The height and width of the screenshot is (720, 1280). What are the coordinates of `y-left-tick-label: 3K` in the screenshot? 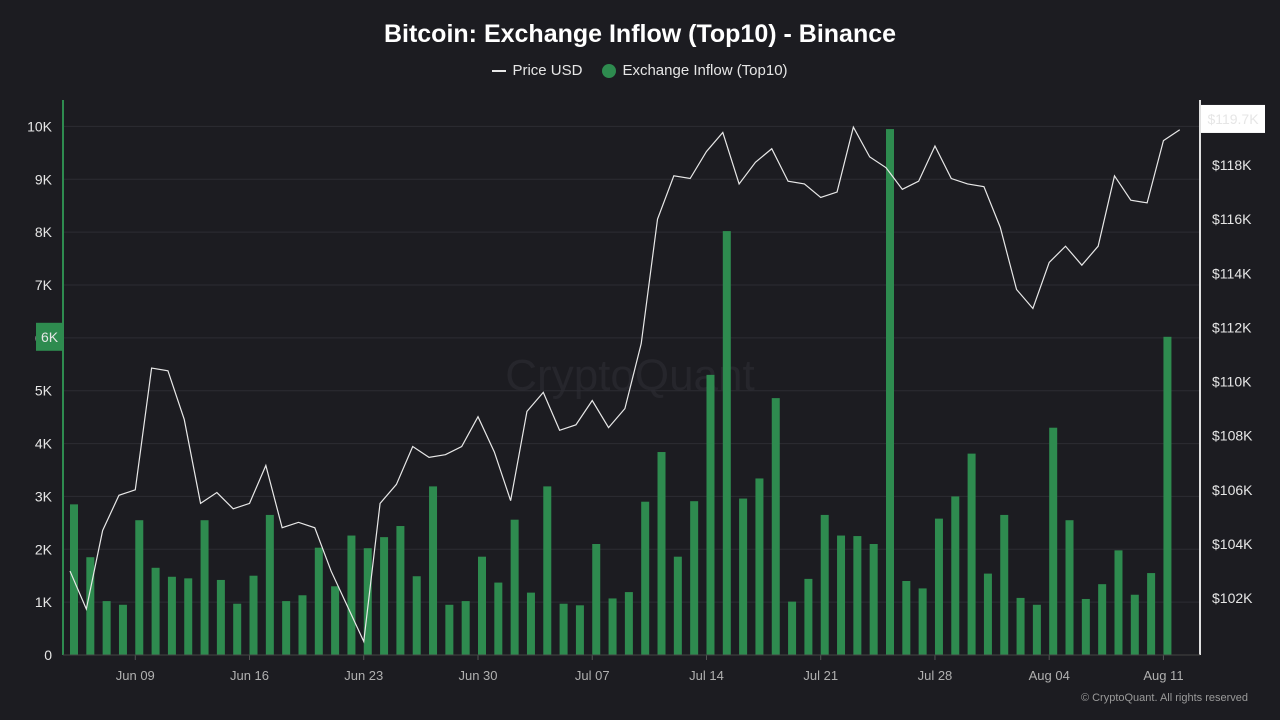 It's located at (44, 496).